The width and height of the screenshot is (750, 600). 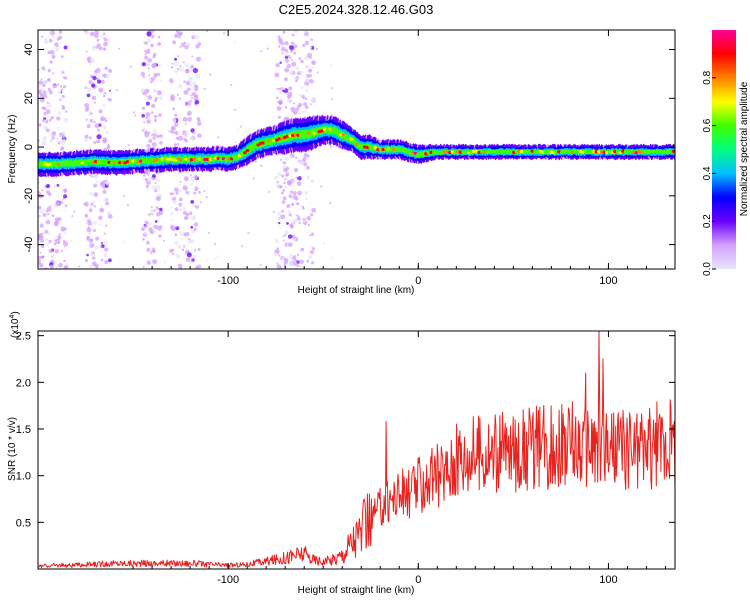 I want to click on colorbar-tick-label: 0.2, so click(x=707, y=221).